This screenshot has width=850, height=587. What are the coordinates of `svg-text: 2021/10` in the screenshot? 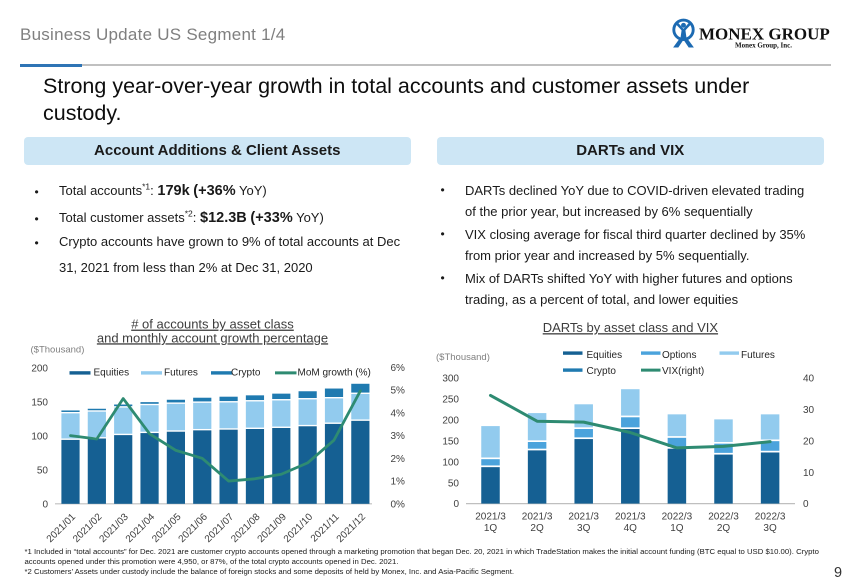 It's located at (299, 528).